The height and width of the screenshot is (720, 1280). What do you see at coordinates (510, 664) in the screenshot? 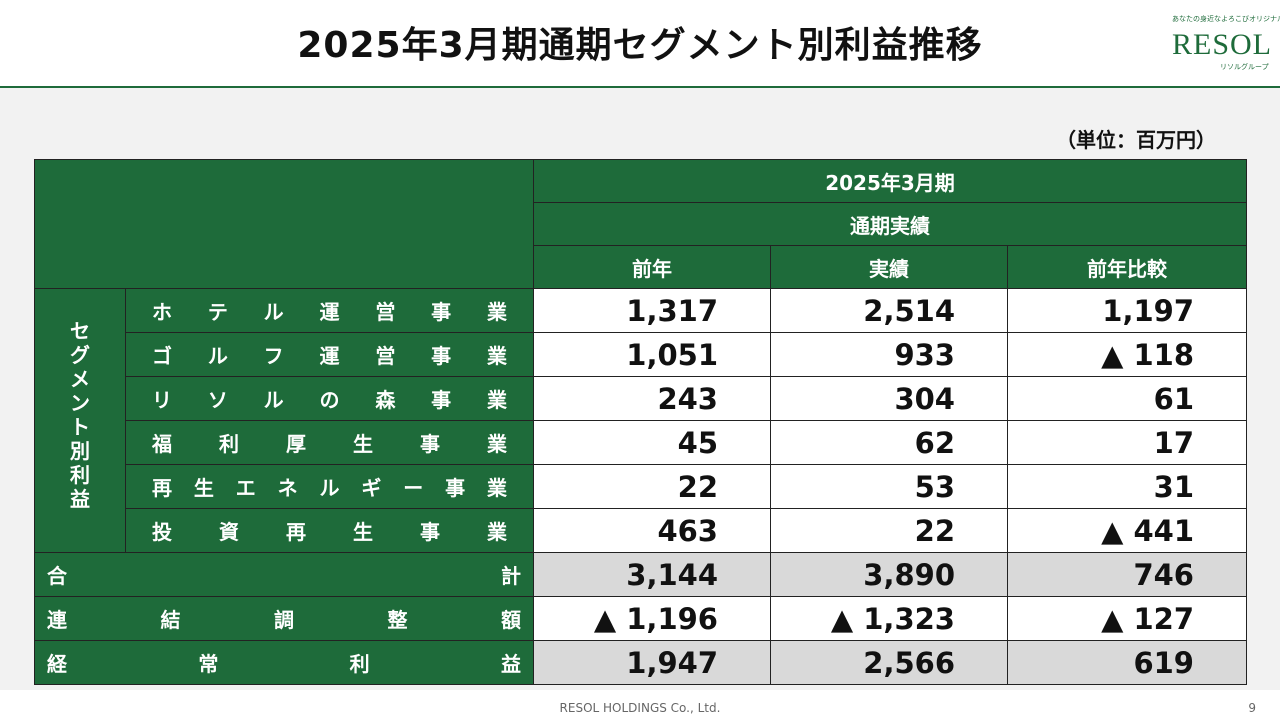
I see `total-label-char: 益` at bounding box center [510, 664].